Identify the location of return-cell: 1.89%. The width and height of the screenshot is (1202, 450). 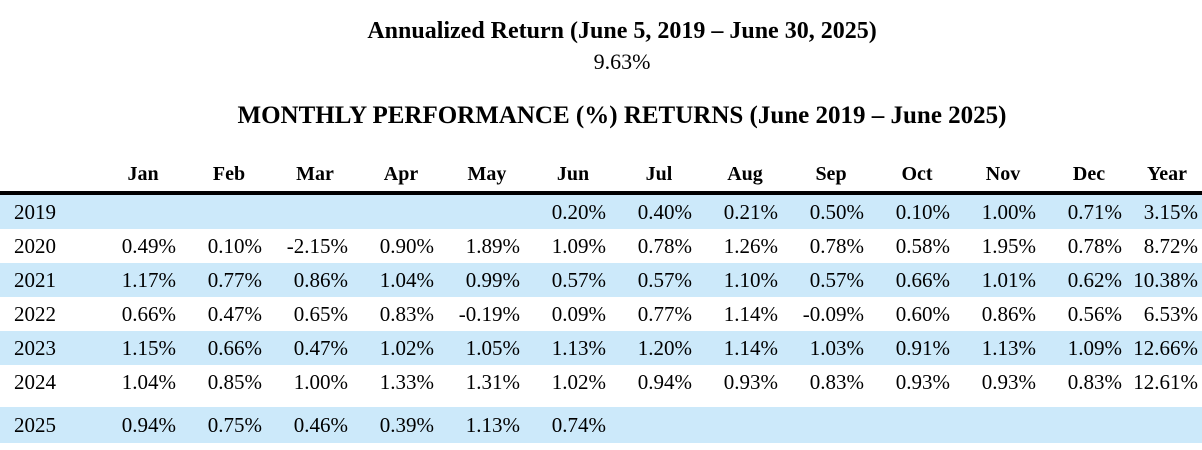
(492, 245).